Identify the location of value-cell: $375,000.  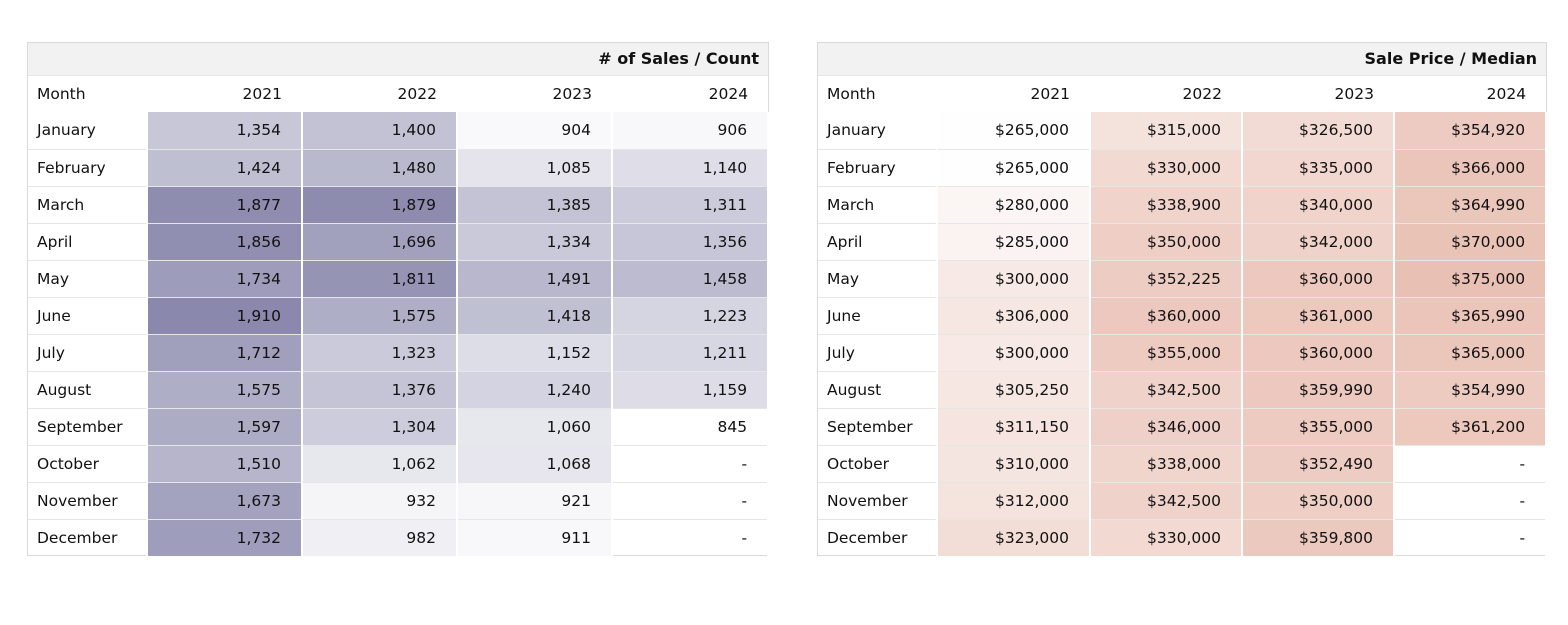
(1470, 279).